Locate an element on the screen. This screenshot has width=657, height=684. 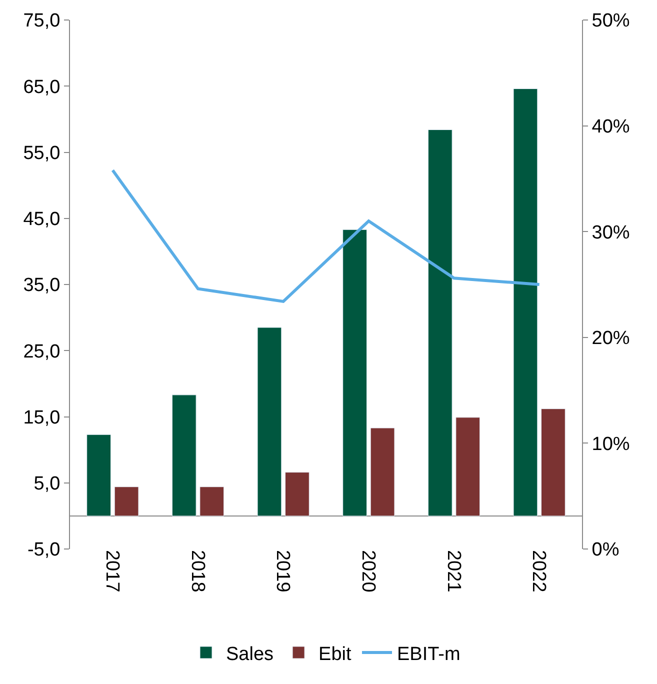
x-tick-label: 2019 is located at coordinates (283, 571).